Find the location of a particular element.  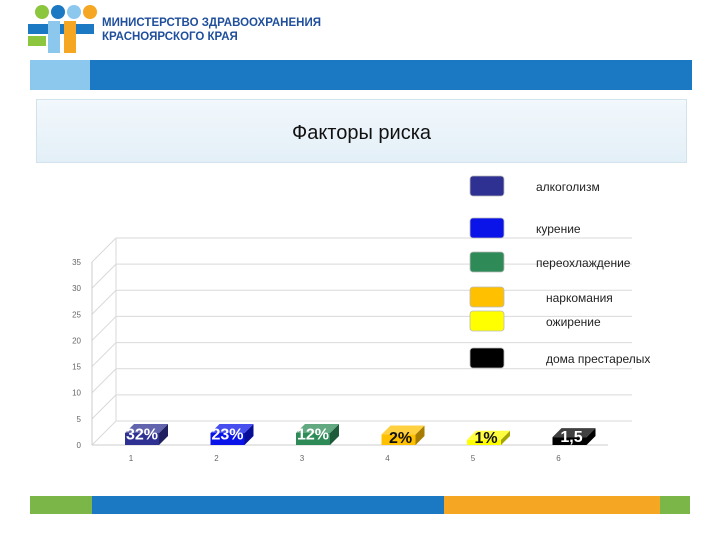

data-label: 2% is located at coordinates (400, 438).